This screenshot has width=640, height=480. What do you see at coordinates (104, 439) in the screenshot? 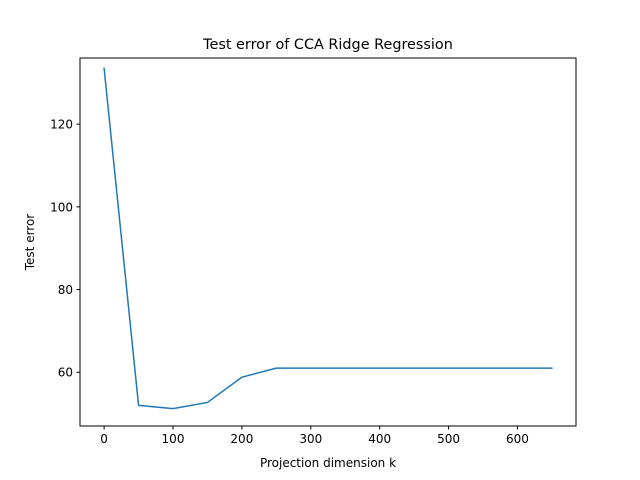
I see `x-tick-label: 0` at bounding box center [104, 439].